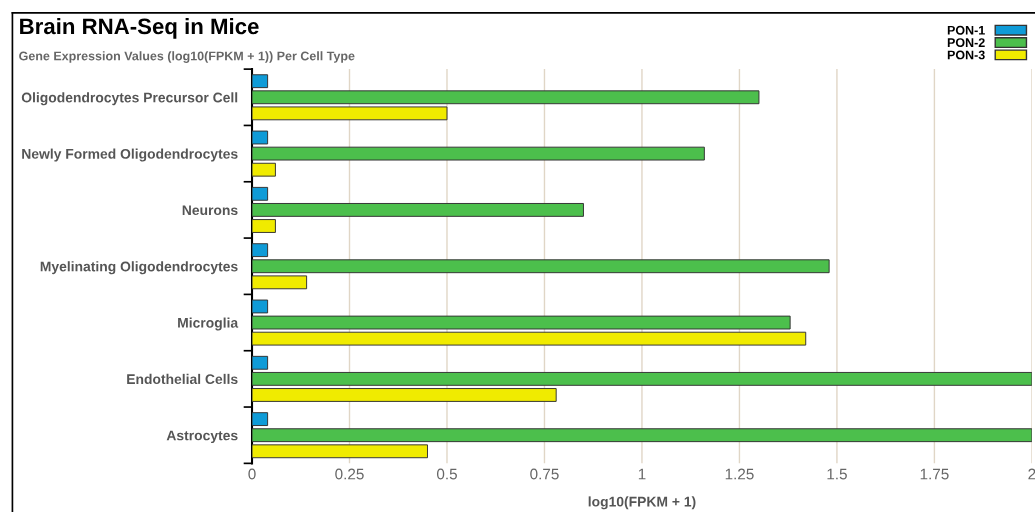  What do you see at coordinates (544, 474) in the screenshot?
I see `x-tick-label: 0.75` at bounding box center [544, 474].